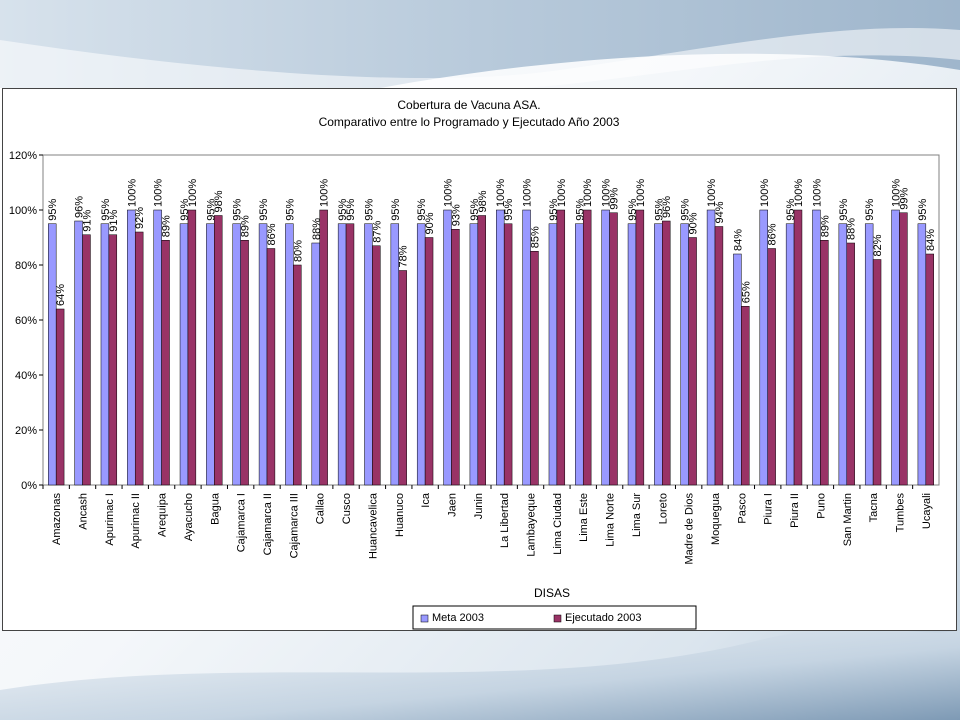 This screenshot has width=960, height=720. I want to click on x-tick-label: La Libertad, so click(505, 520).